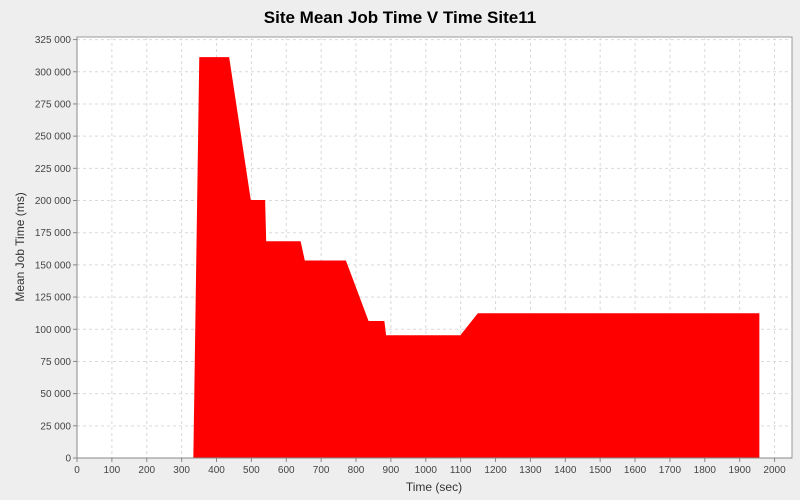  What do you see at coordinates (53, 40) in the screenshot?
I see `y-tick-label: 325 000` at bounding box center [53, 40].